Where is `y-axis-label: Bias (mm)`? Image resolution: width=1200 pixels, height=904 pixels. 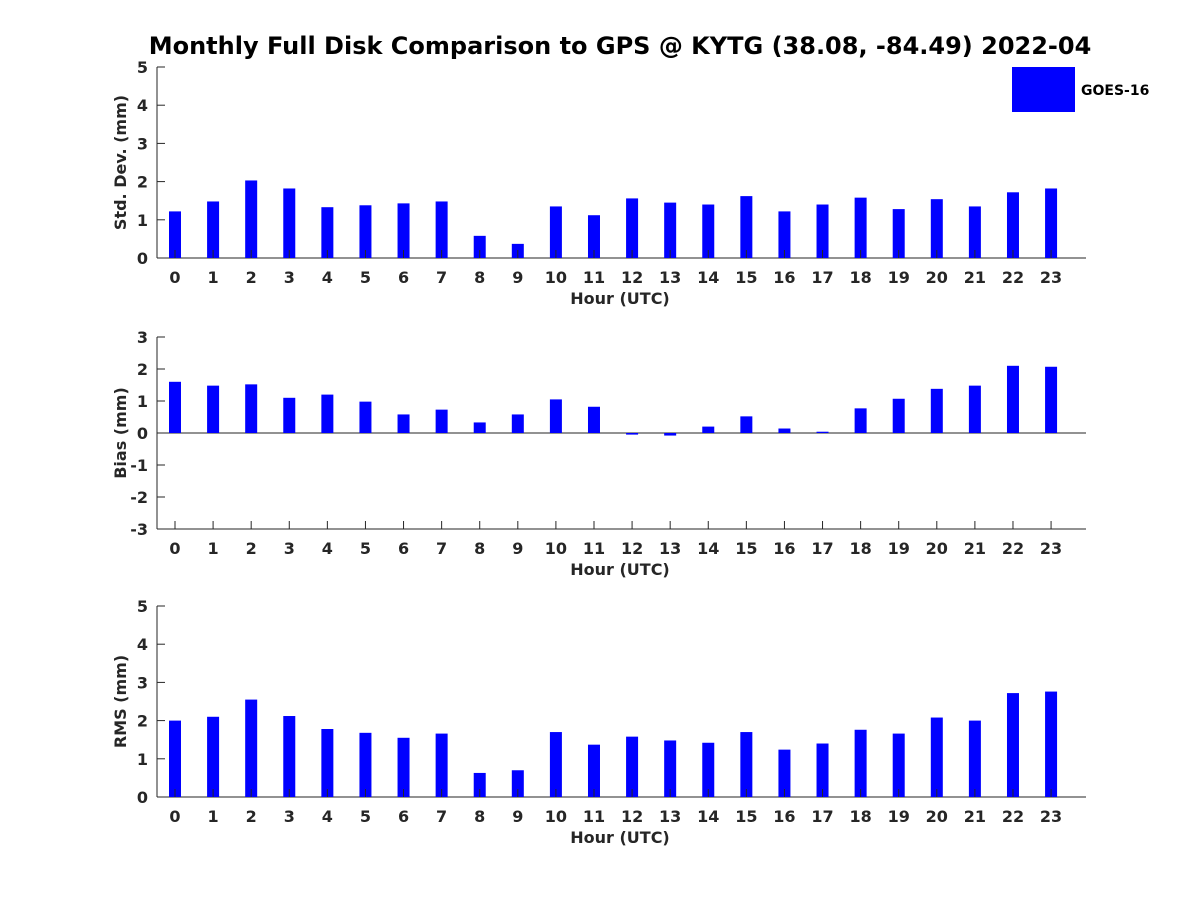 y-axis-label: Bias (mm) is located at coordinates (120, 433).